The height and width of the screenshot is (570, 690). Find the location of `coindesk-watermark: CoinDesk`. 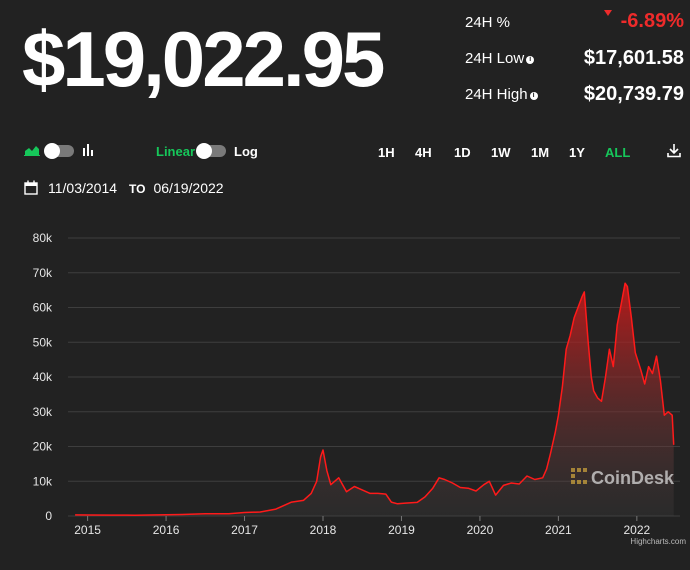

coindesk-watermark: CoinDesk is located at coordinates (623, 478).